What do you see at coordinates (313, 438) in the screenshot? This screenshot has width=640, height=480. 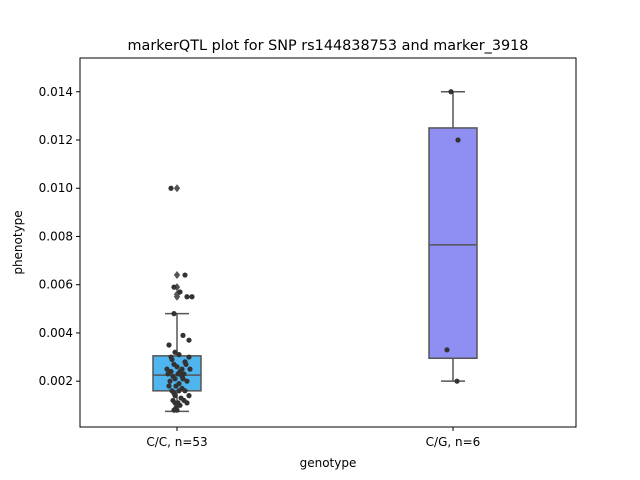 I see `x-axis: C/C, n=53 C/G, n=6` at bounding box center [313, 438].